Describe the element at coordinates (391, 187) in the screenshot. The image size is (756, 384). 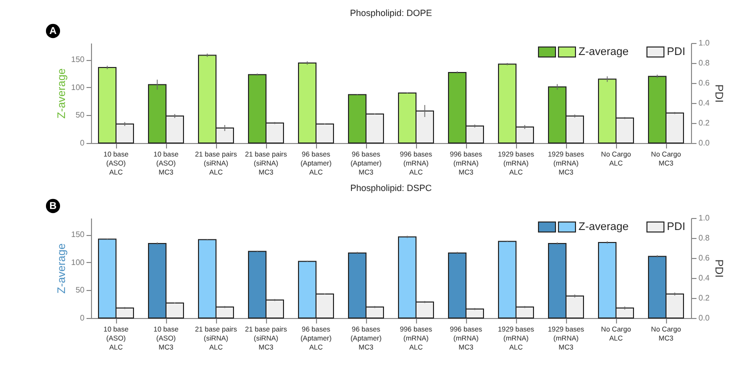
I see `chart-title: Phospholipid: DSPC` at that location.